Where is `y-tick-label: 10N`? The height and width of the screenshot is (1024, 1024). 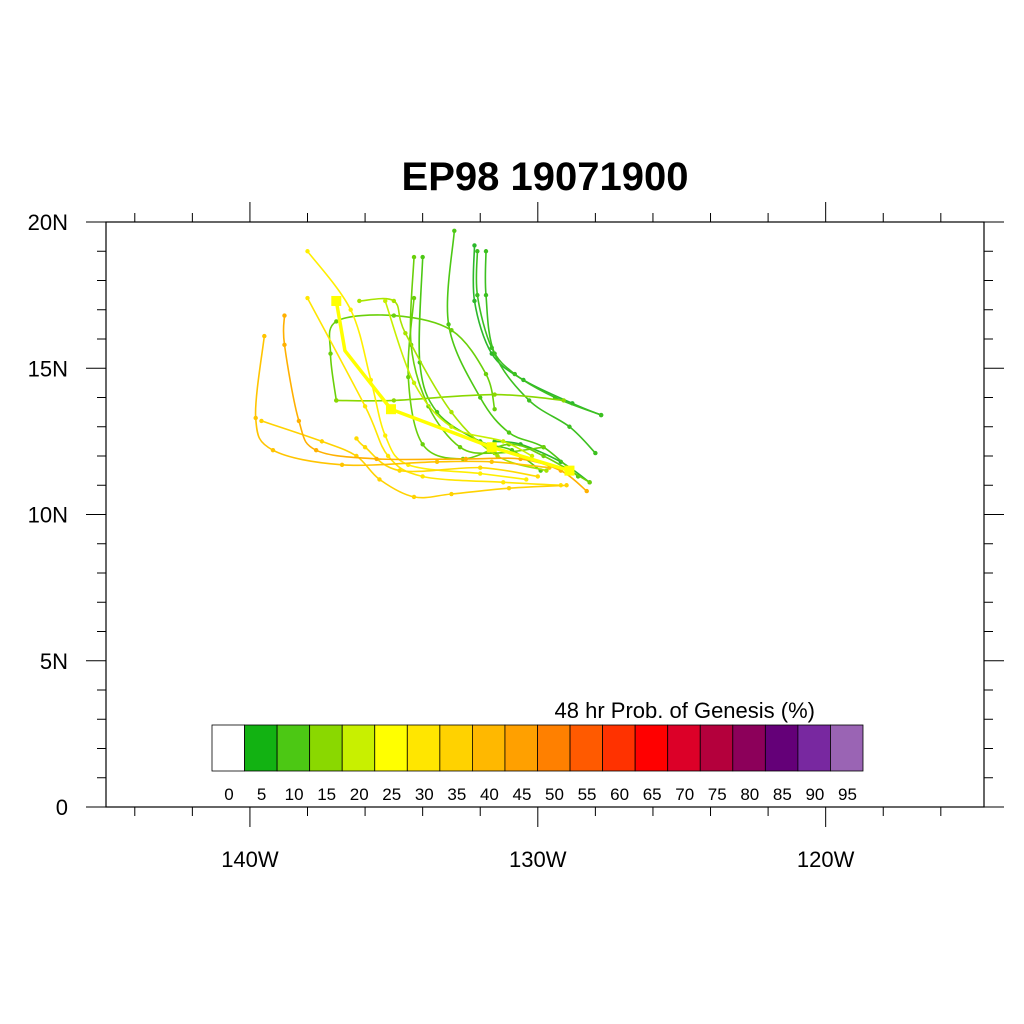
y-tick-label: 10N is located at coordinates (48, 515).